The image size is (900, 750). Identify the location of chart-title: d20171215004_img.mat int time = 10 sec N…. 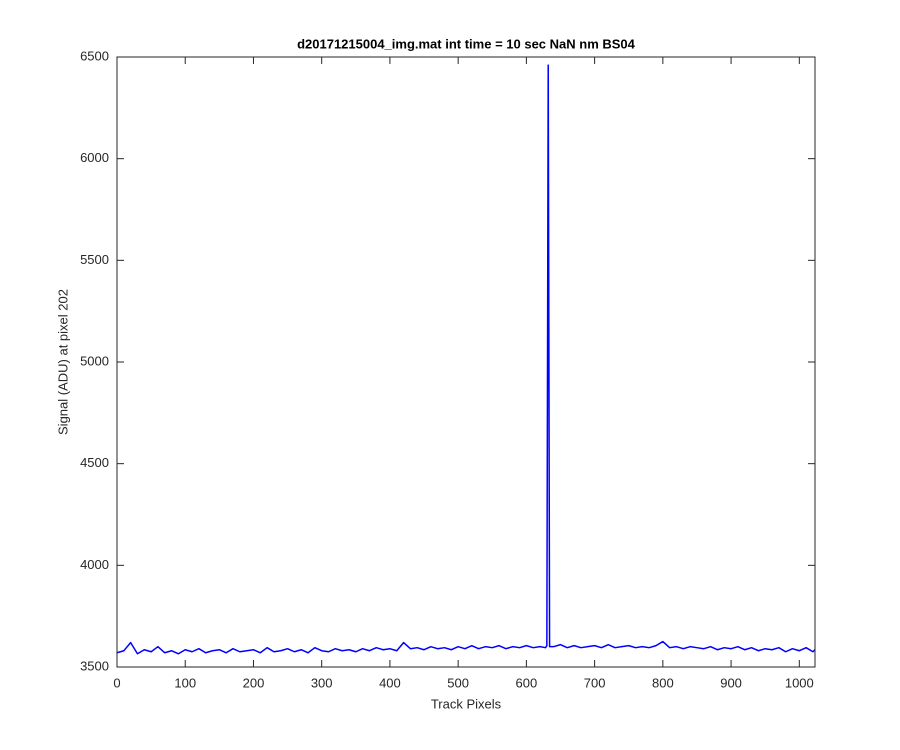
(466, 43).